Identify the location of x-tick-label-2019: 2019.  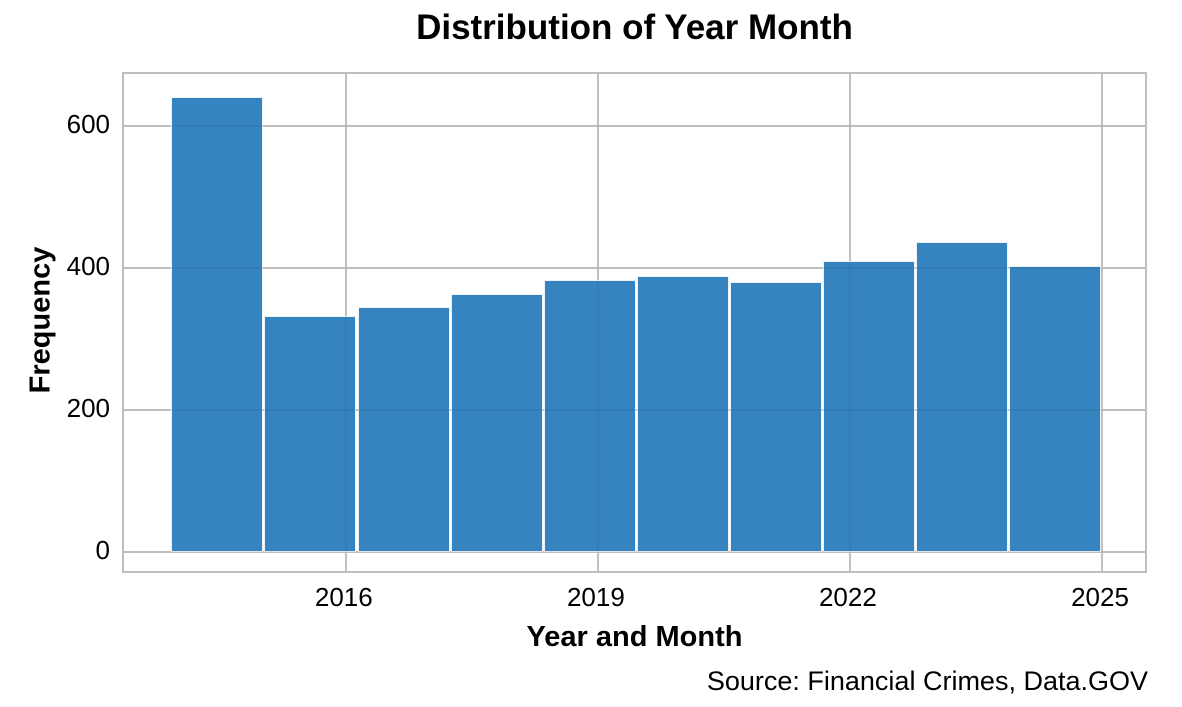
(595, 597).